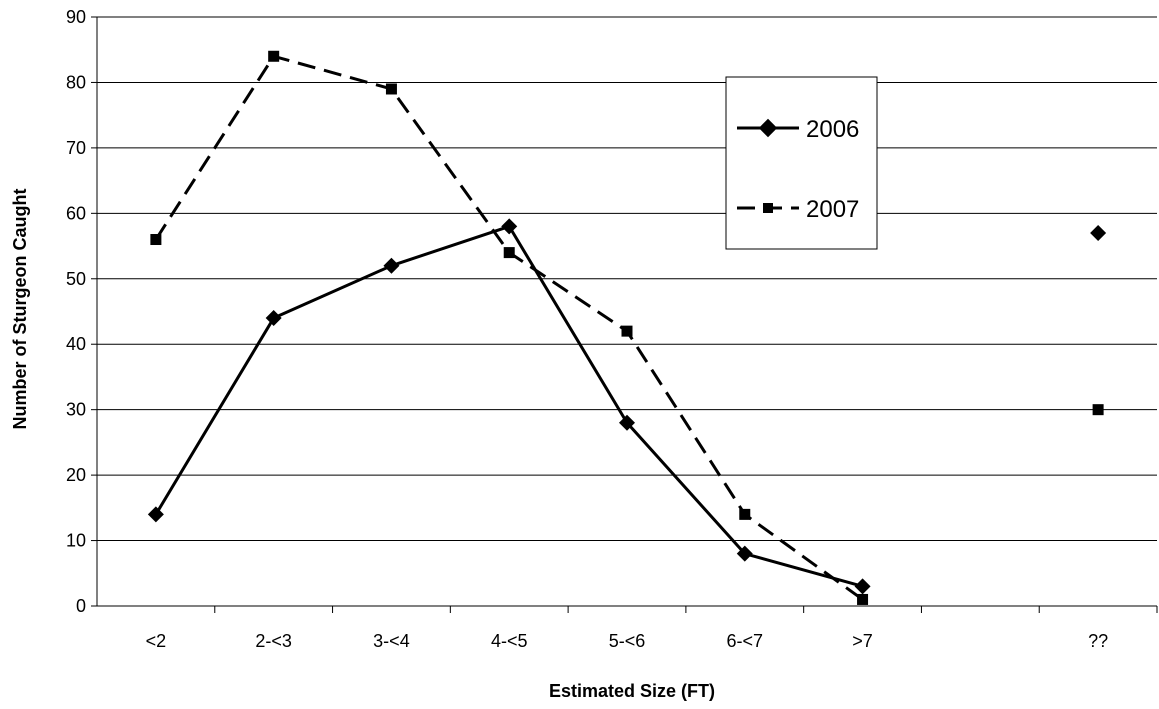 This screenshot has height=709, width=1159. What do you see at coordinates (76, 213) in the screenshot?
I see `y-tick-label: 60` at bounding box center [76, 213].